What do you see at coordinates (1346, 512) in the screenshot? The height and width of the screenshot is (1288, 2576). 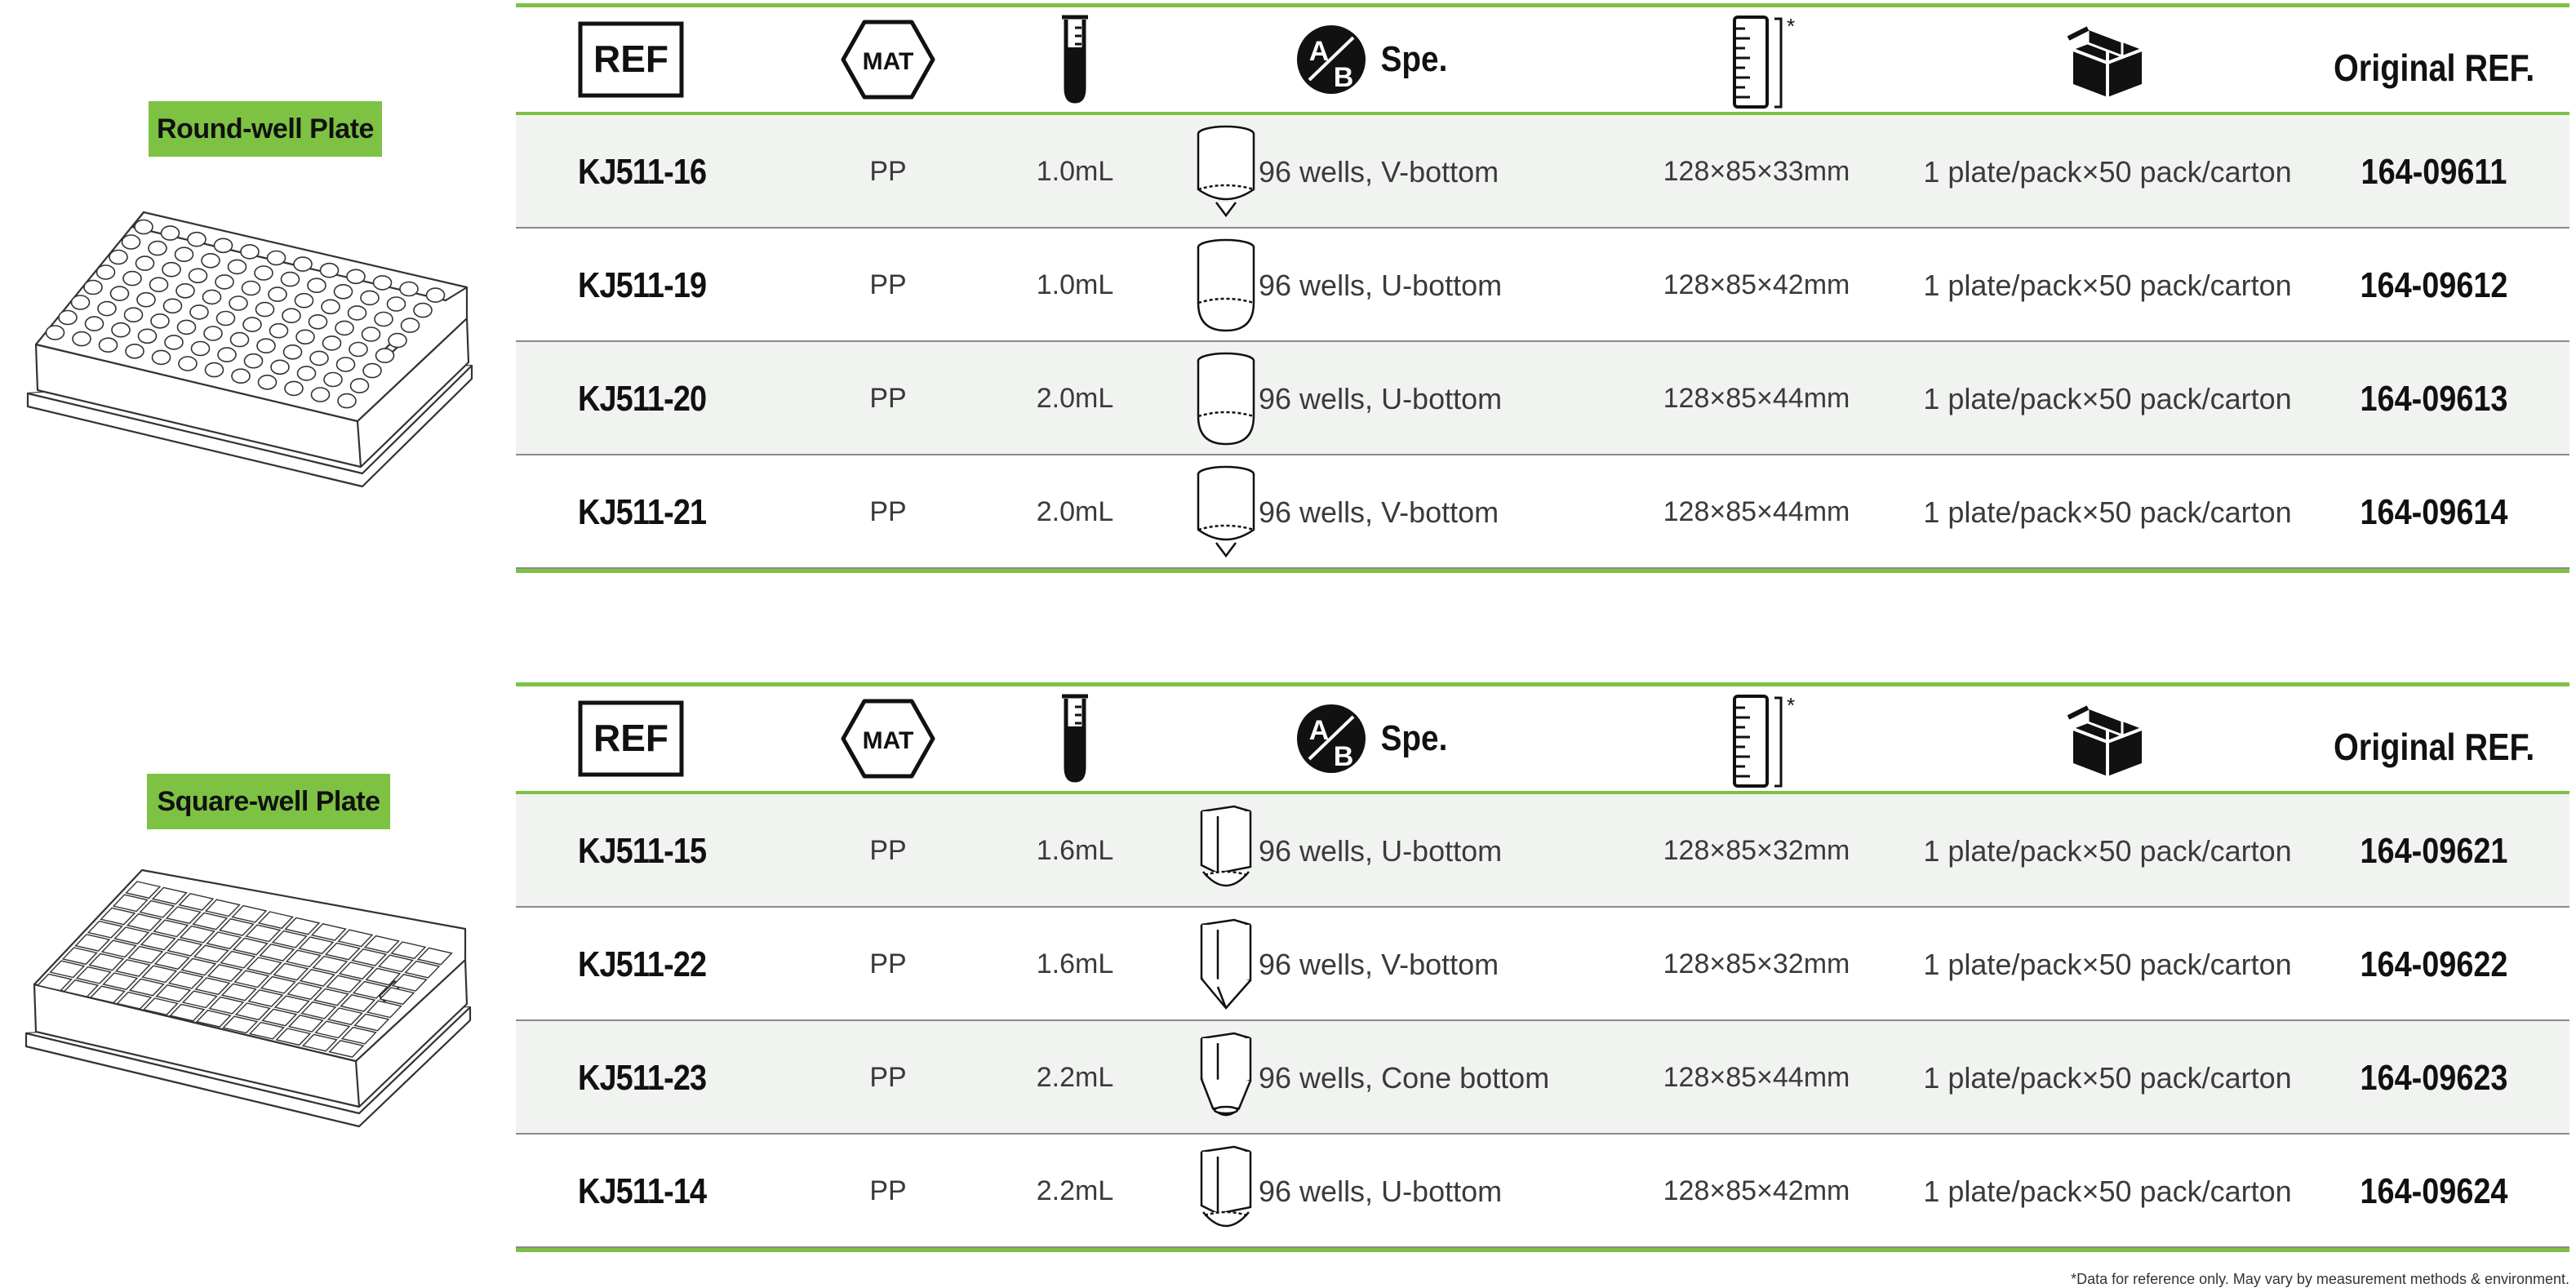 I see `spec-cell: 96 wells, V-bottom` at bounding box center [1346, 512].